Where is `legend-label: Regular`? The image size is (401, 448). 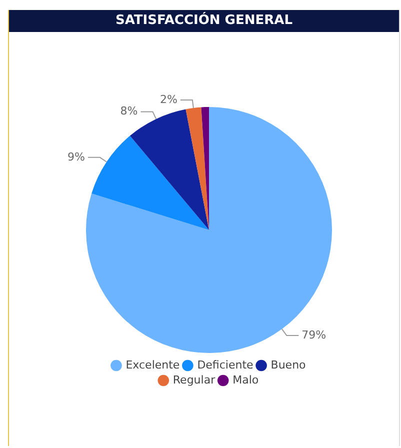
legend-label: Regular is located at coordinates (194, 379).